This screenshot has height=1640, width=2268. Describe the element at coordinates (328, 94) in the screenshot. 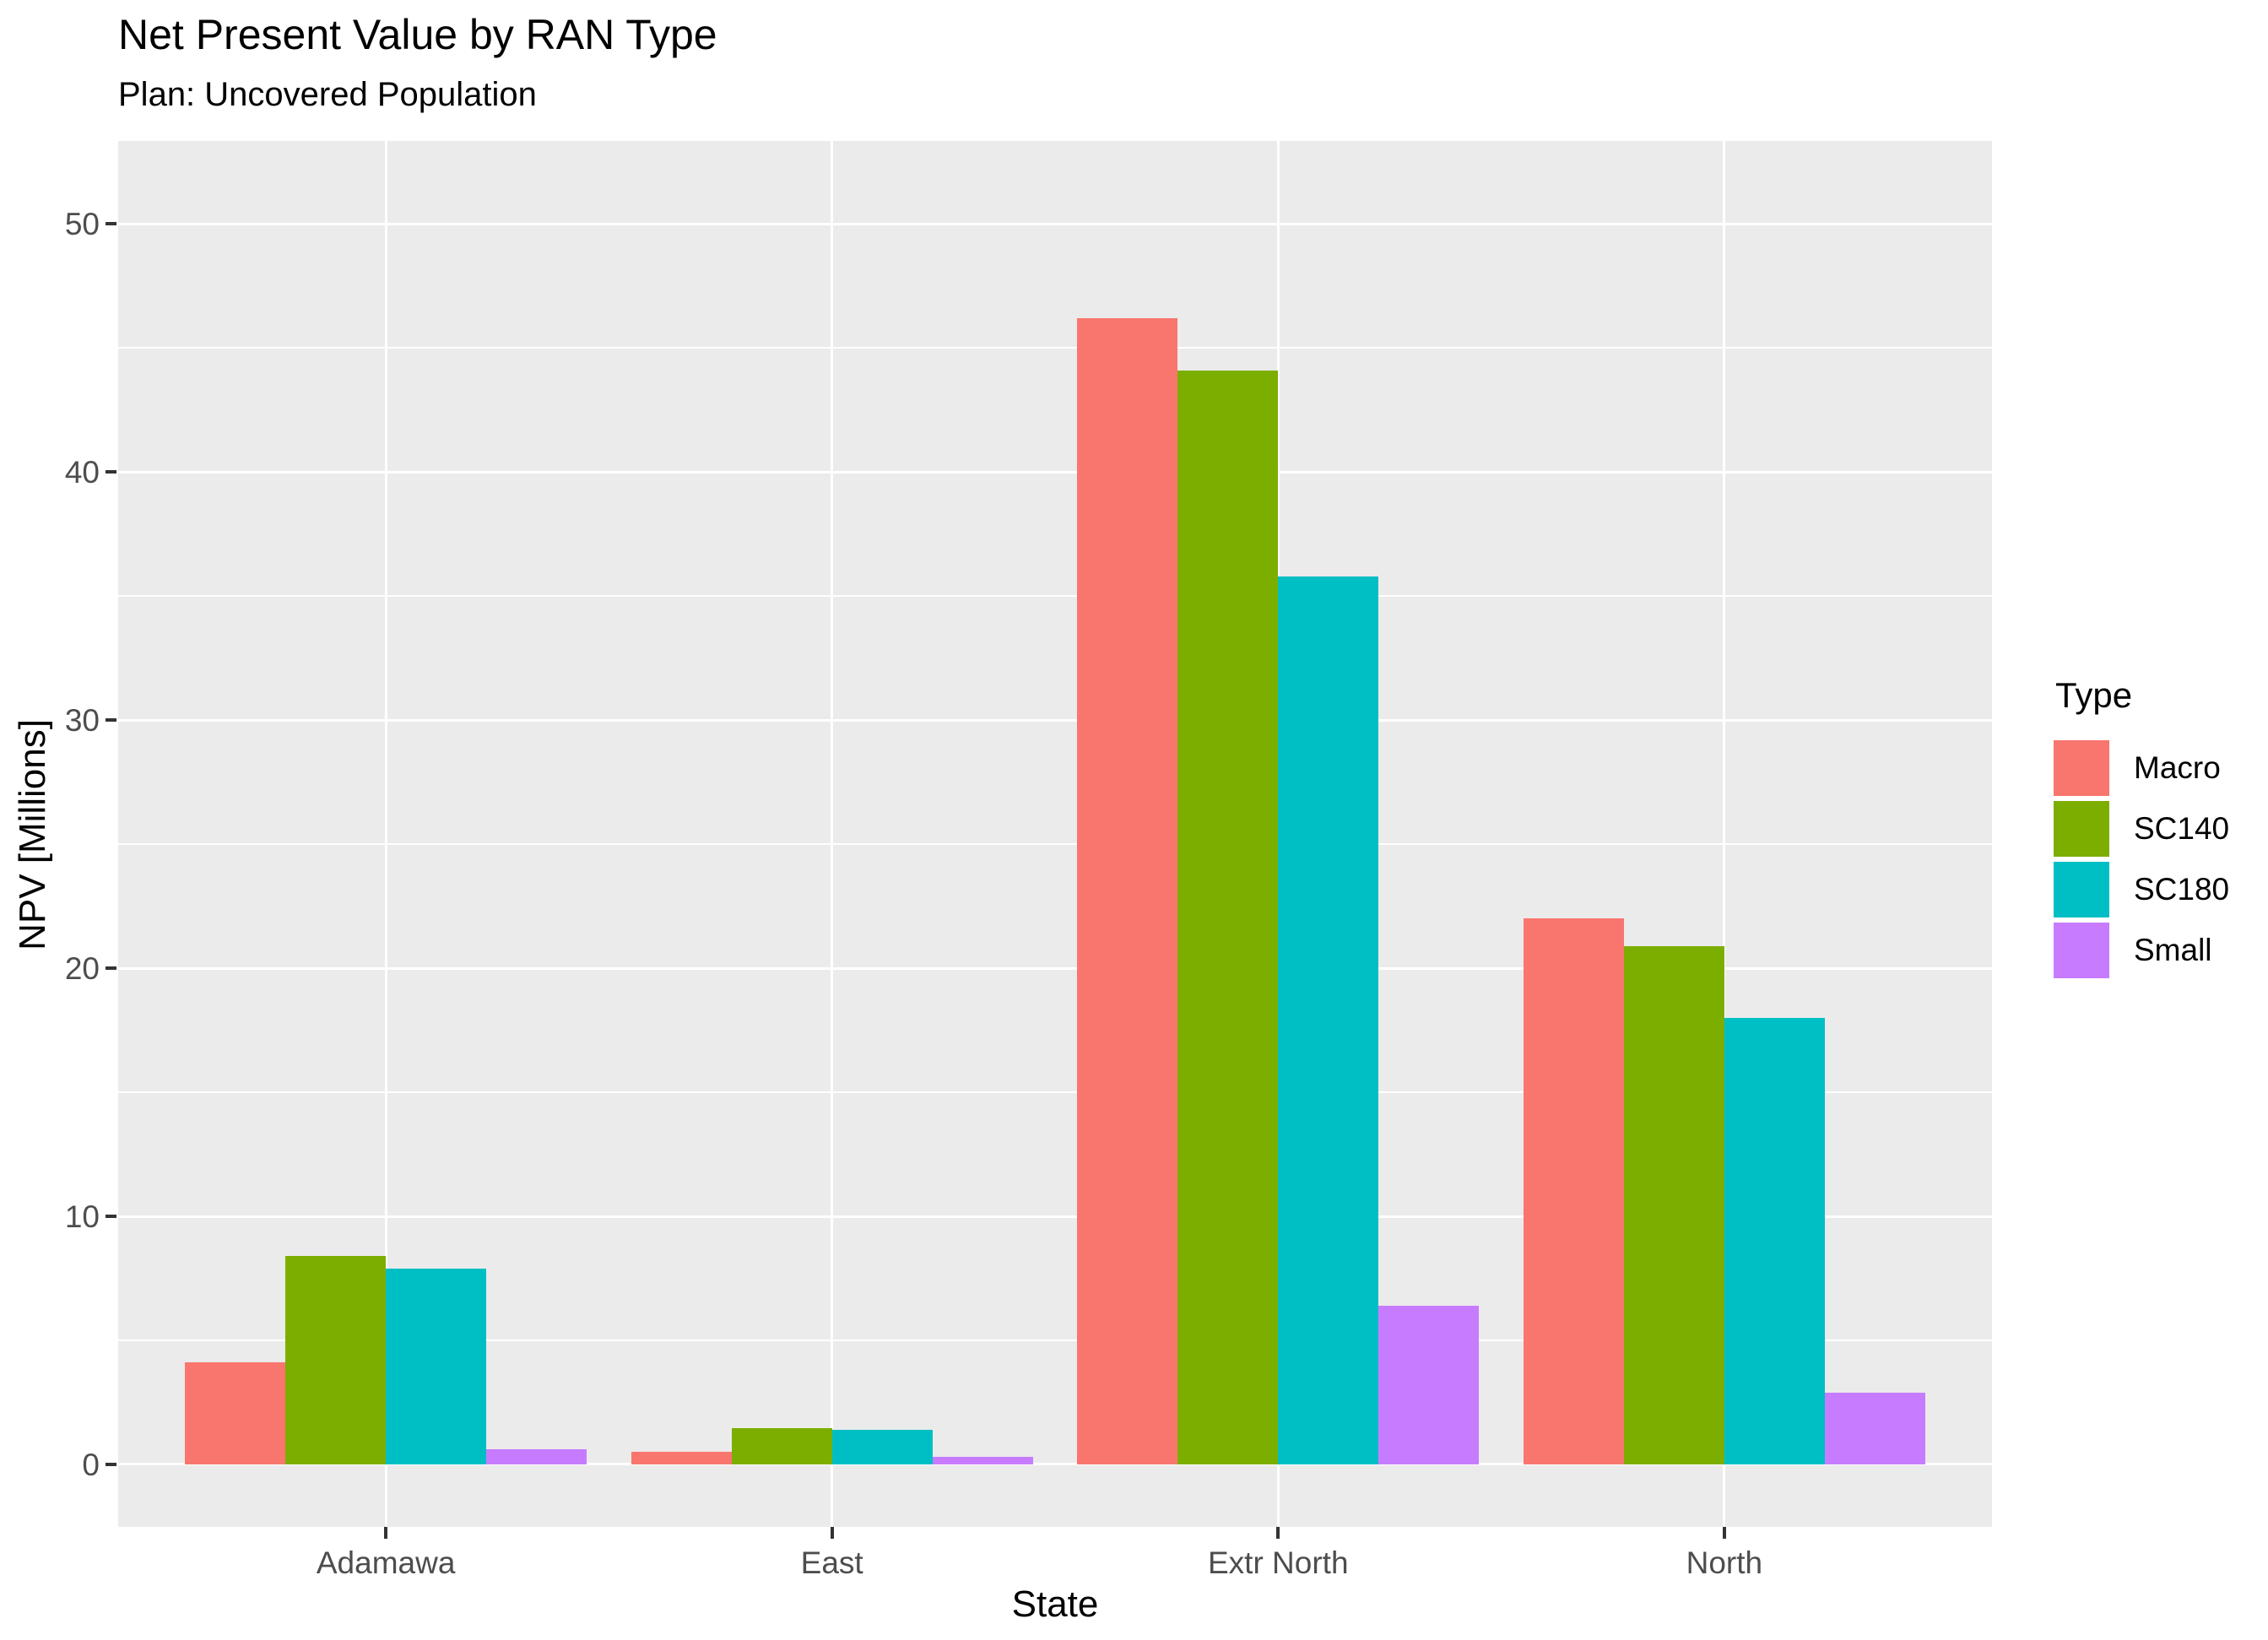

I see `chart-subtitle: Plan: Uncovered Population` at that location.